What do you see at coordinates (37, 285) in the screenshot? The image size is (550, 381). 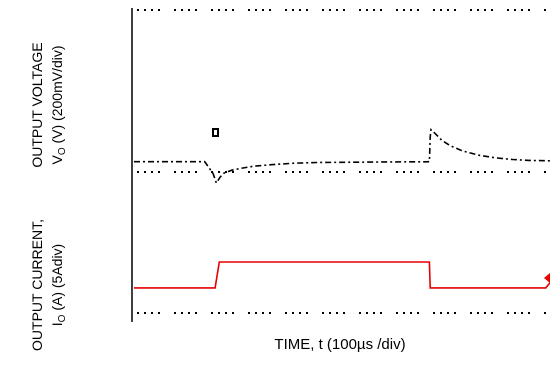 I see `y-axis-label-current-line1: OUTPUT CURRENT,` at bounding box center [37, 285].